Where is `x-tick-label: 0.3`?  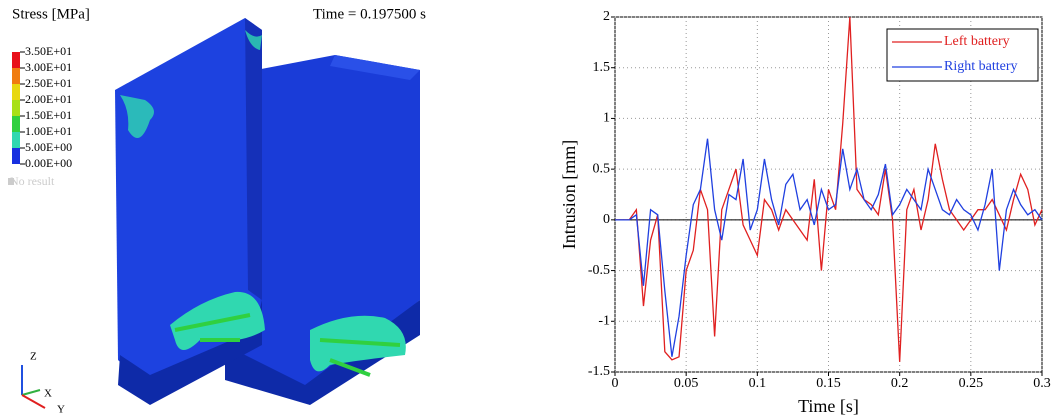 x-tick-label: 0.3 is located at coordinates (1042, 383).